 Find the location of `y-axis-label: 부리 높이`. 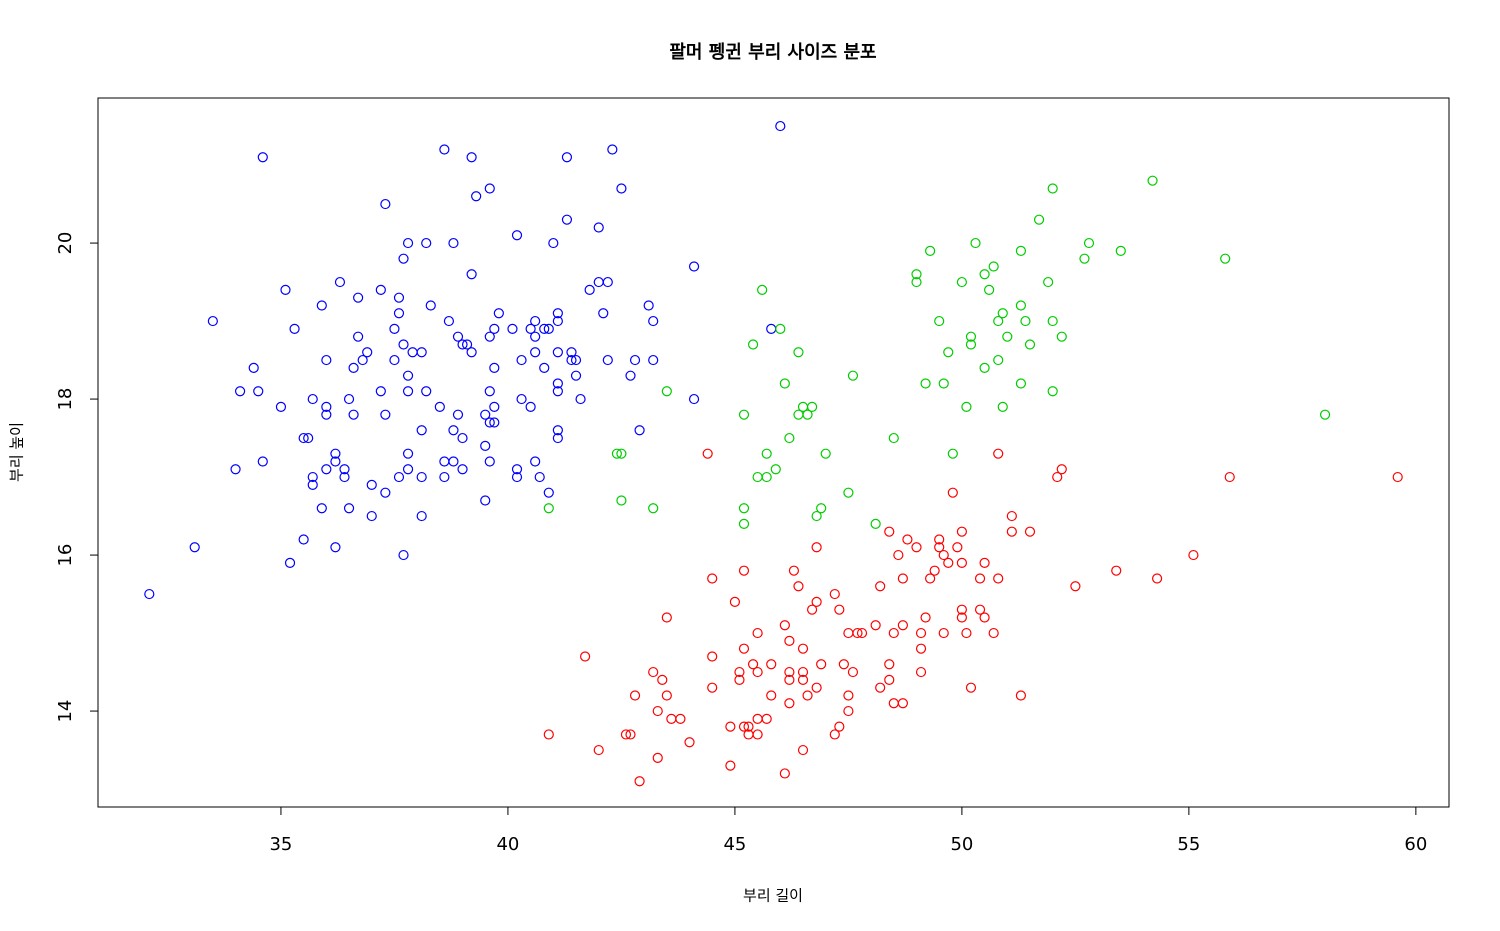

y-axis-label: 부리 높이 is located at coordinates (17, 452).